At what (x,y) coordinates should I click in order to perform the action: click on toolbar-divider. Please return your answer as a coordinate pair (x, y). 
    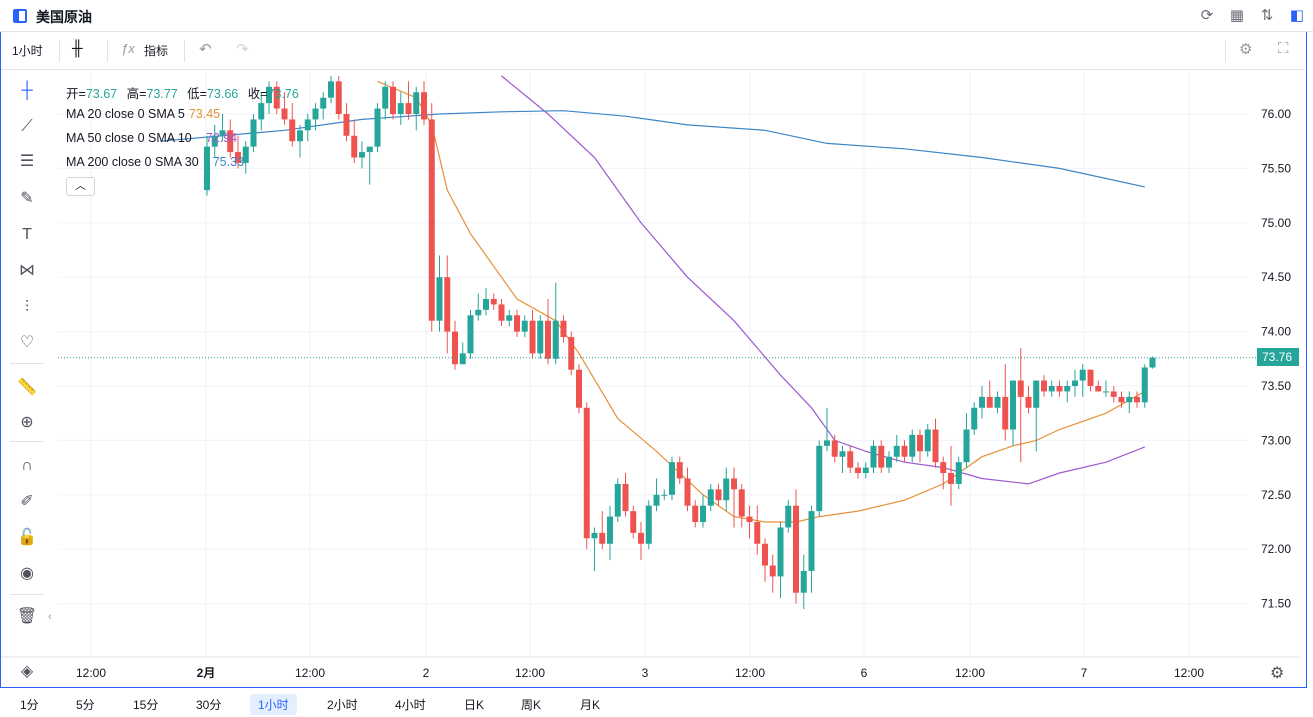
    Looking at the image, I should click on (27, 441).